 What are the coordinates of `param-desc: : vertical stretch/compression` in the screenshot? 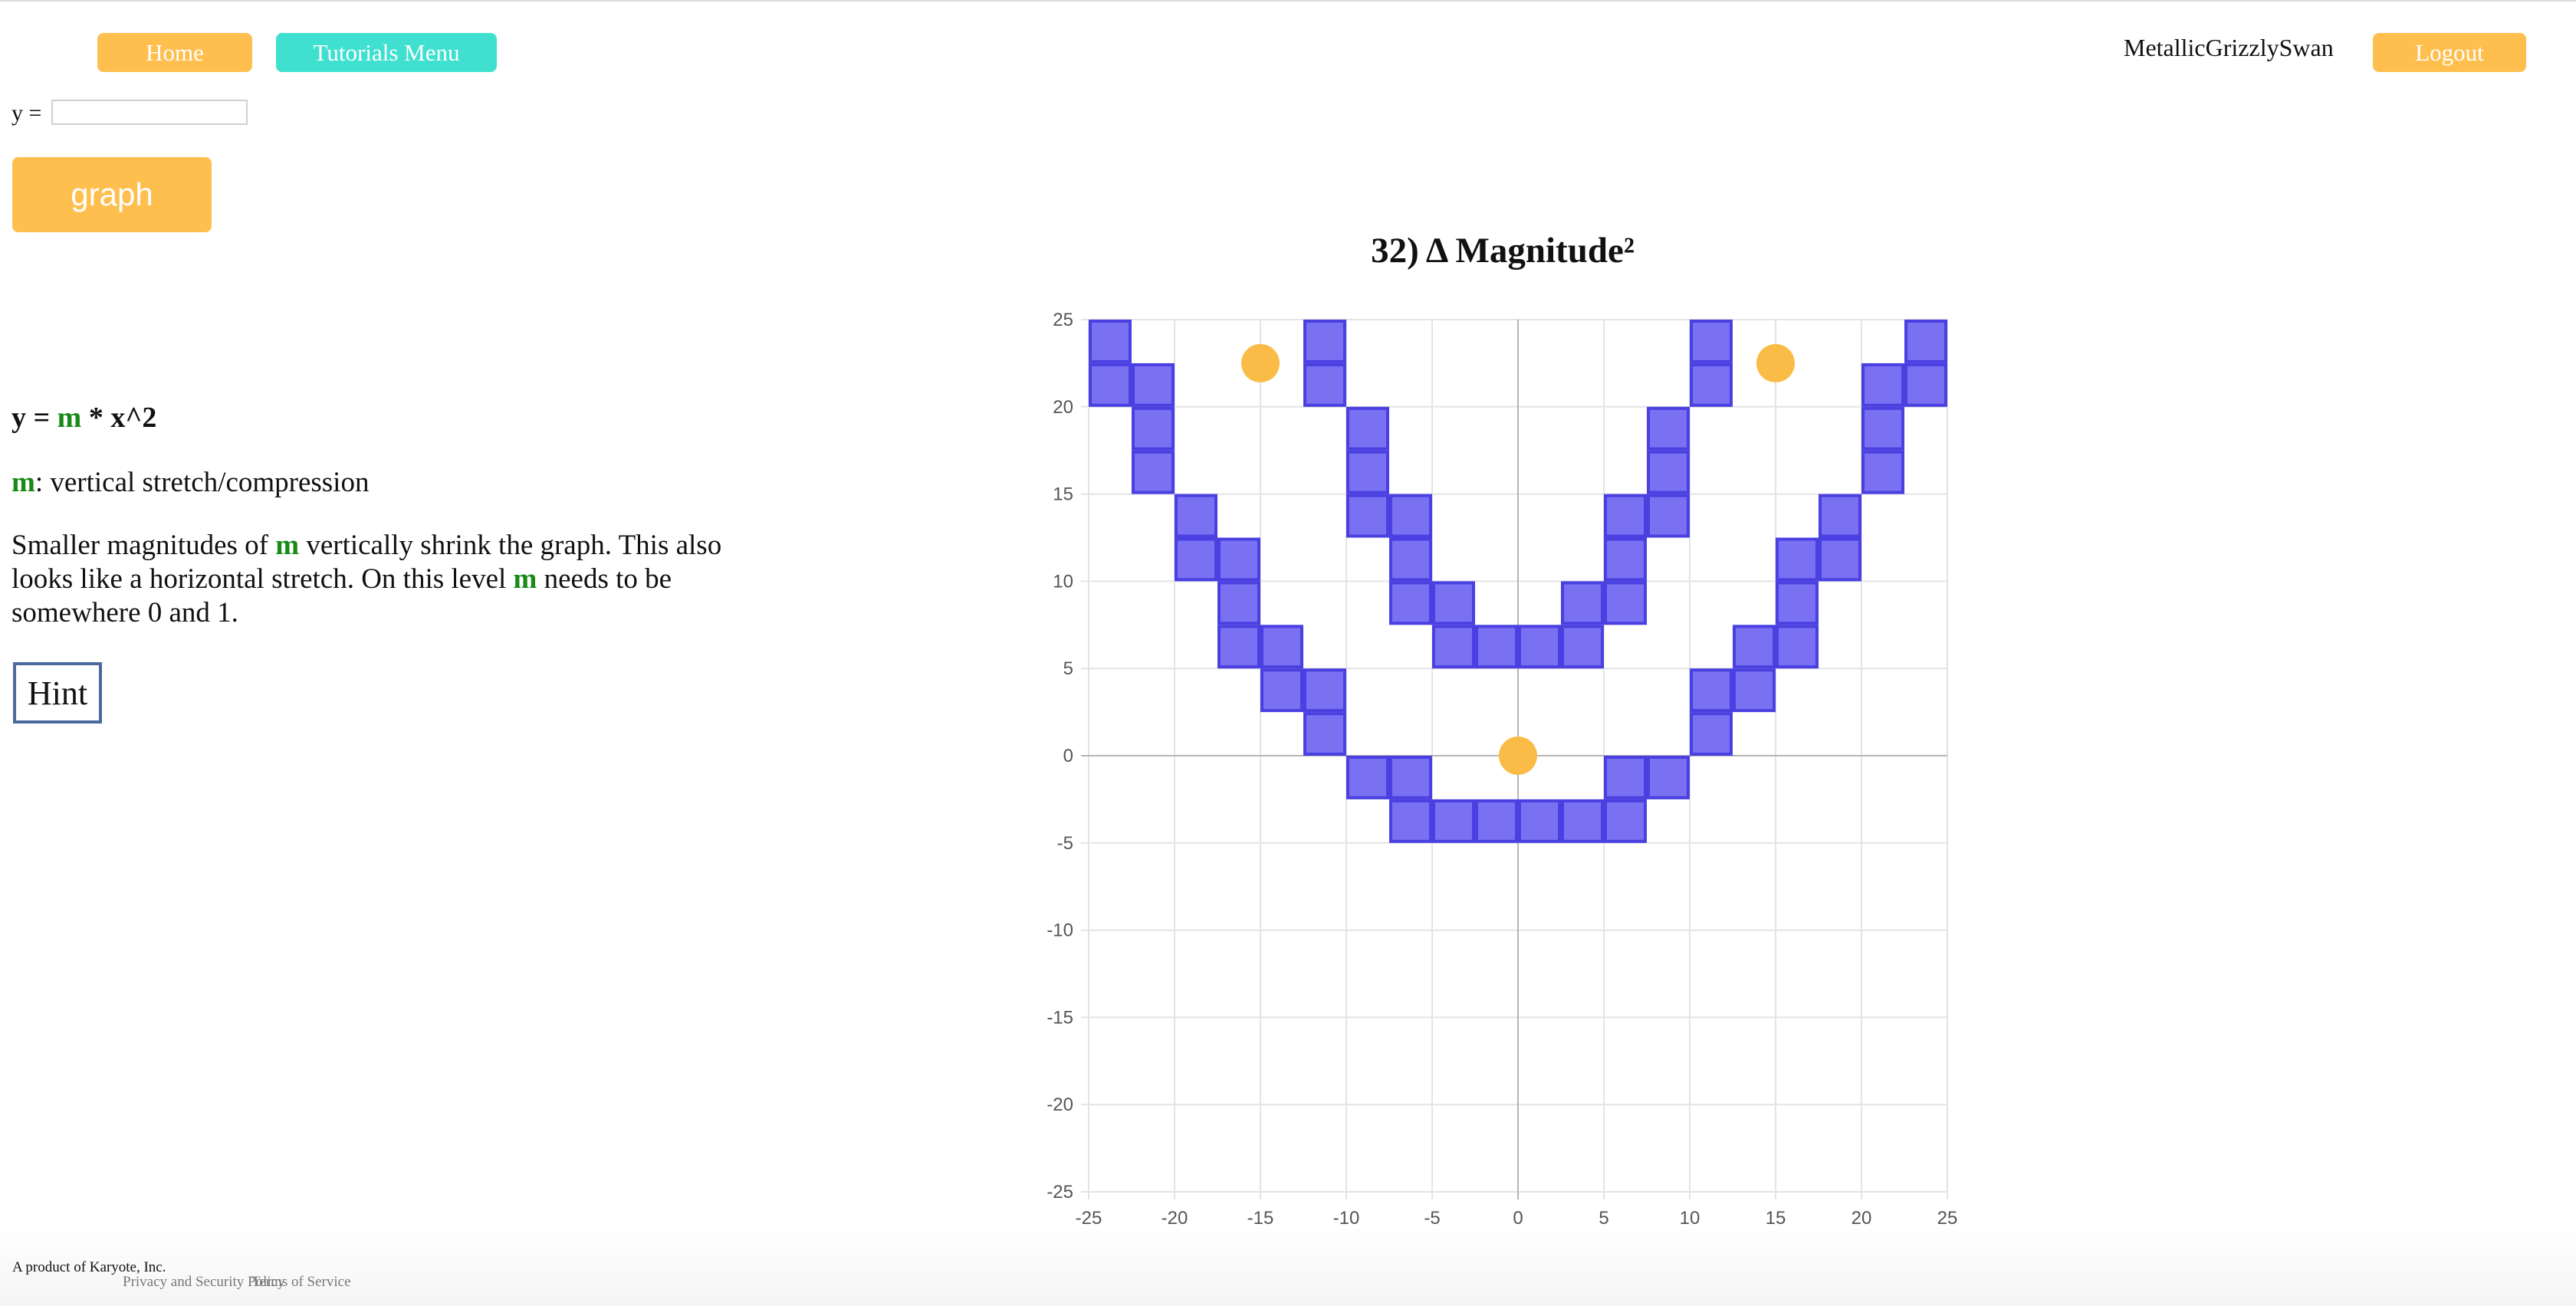 It's located at (202, 483).